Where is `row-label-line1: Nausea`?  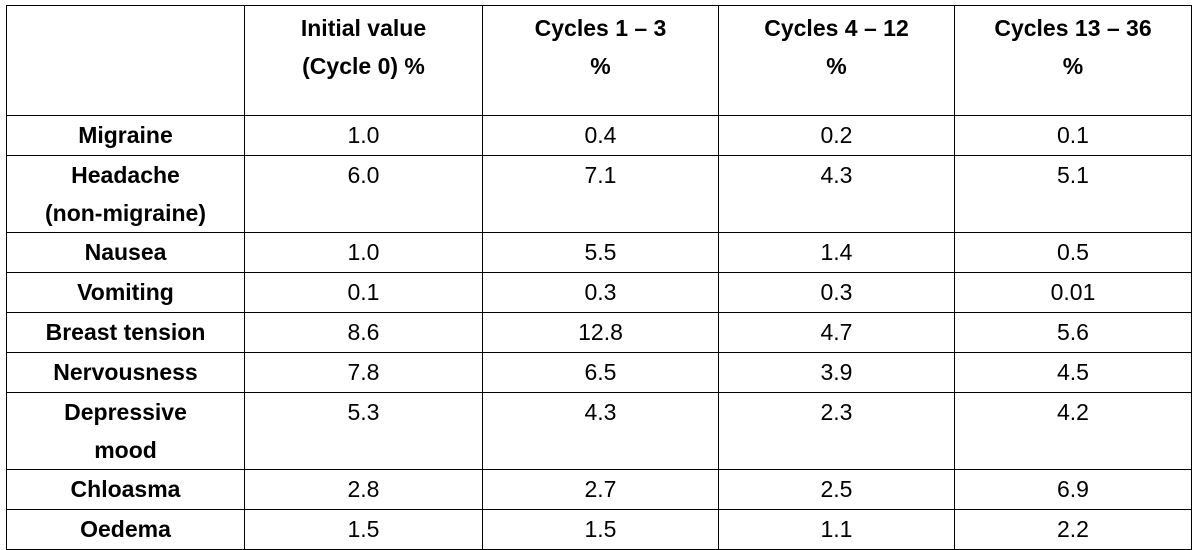 row-label-line1: Nausea is located at coordinates (125, 252).